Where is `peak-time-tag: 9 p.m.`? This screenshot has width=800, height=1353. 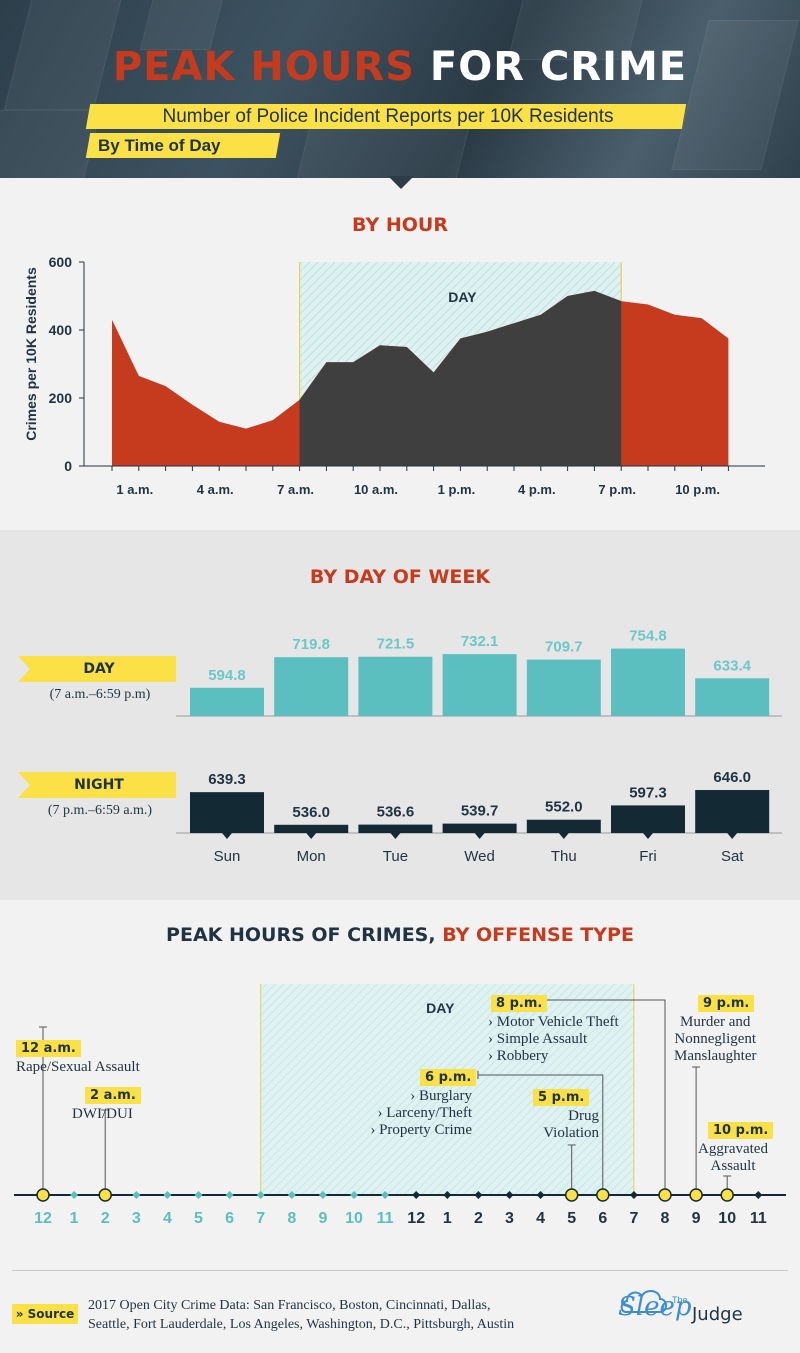 peak-time-tag: 9 p.m. is located at coordinates (726, 1003).